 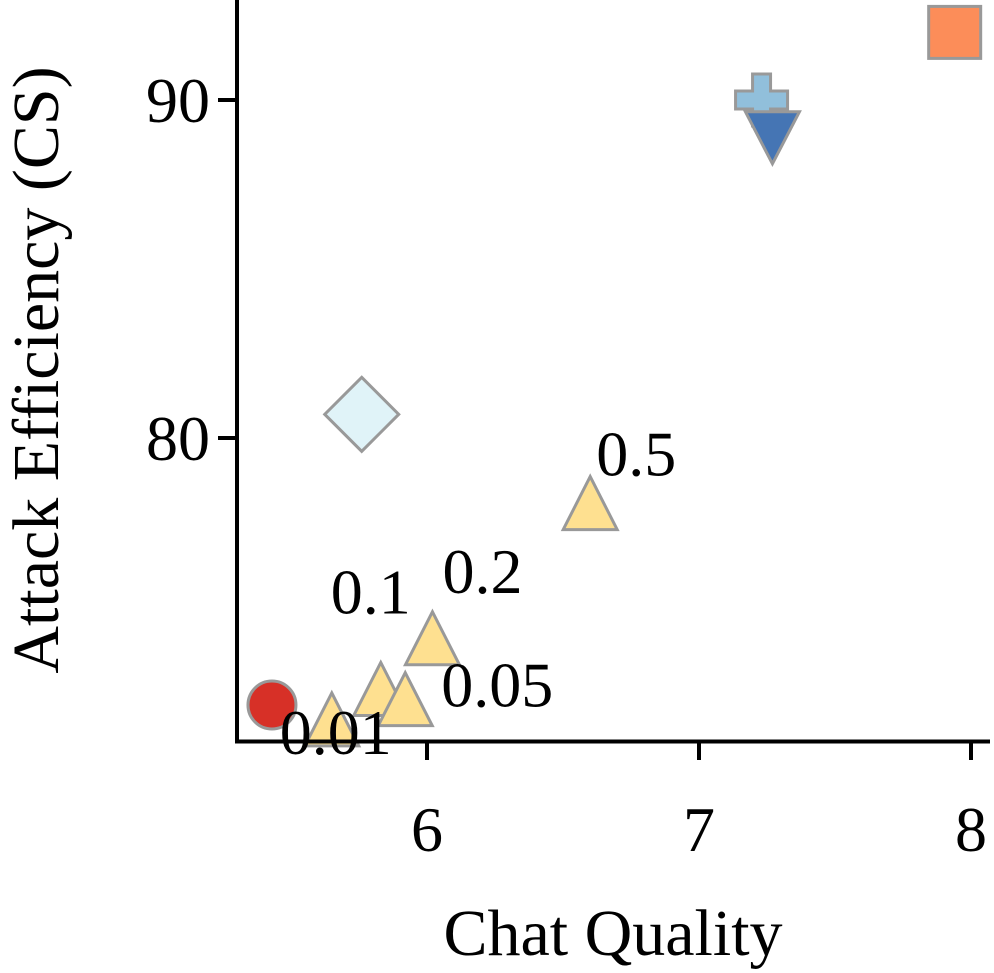 What do you see at coordinates (955, 32) in the screenshot?
I see `square-marker` at bounding box center [955, 32].